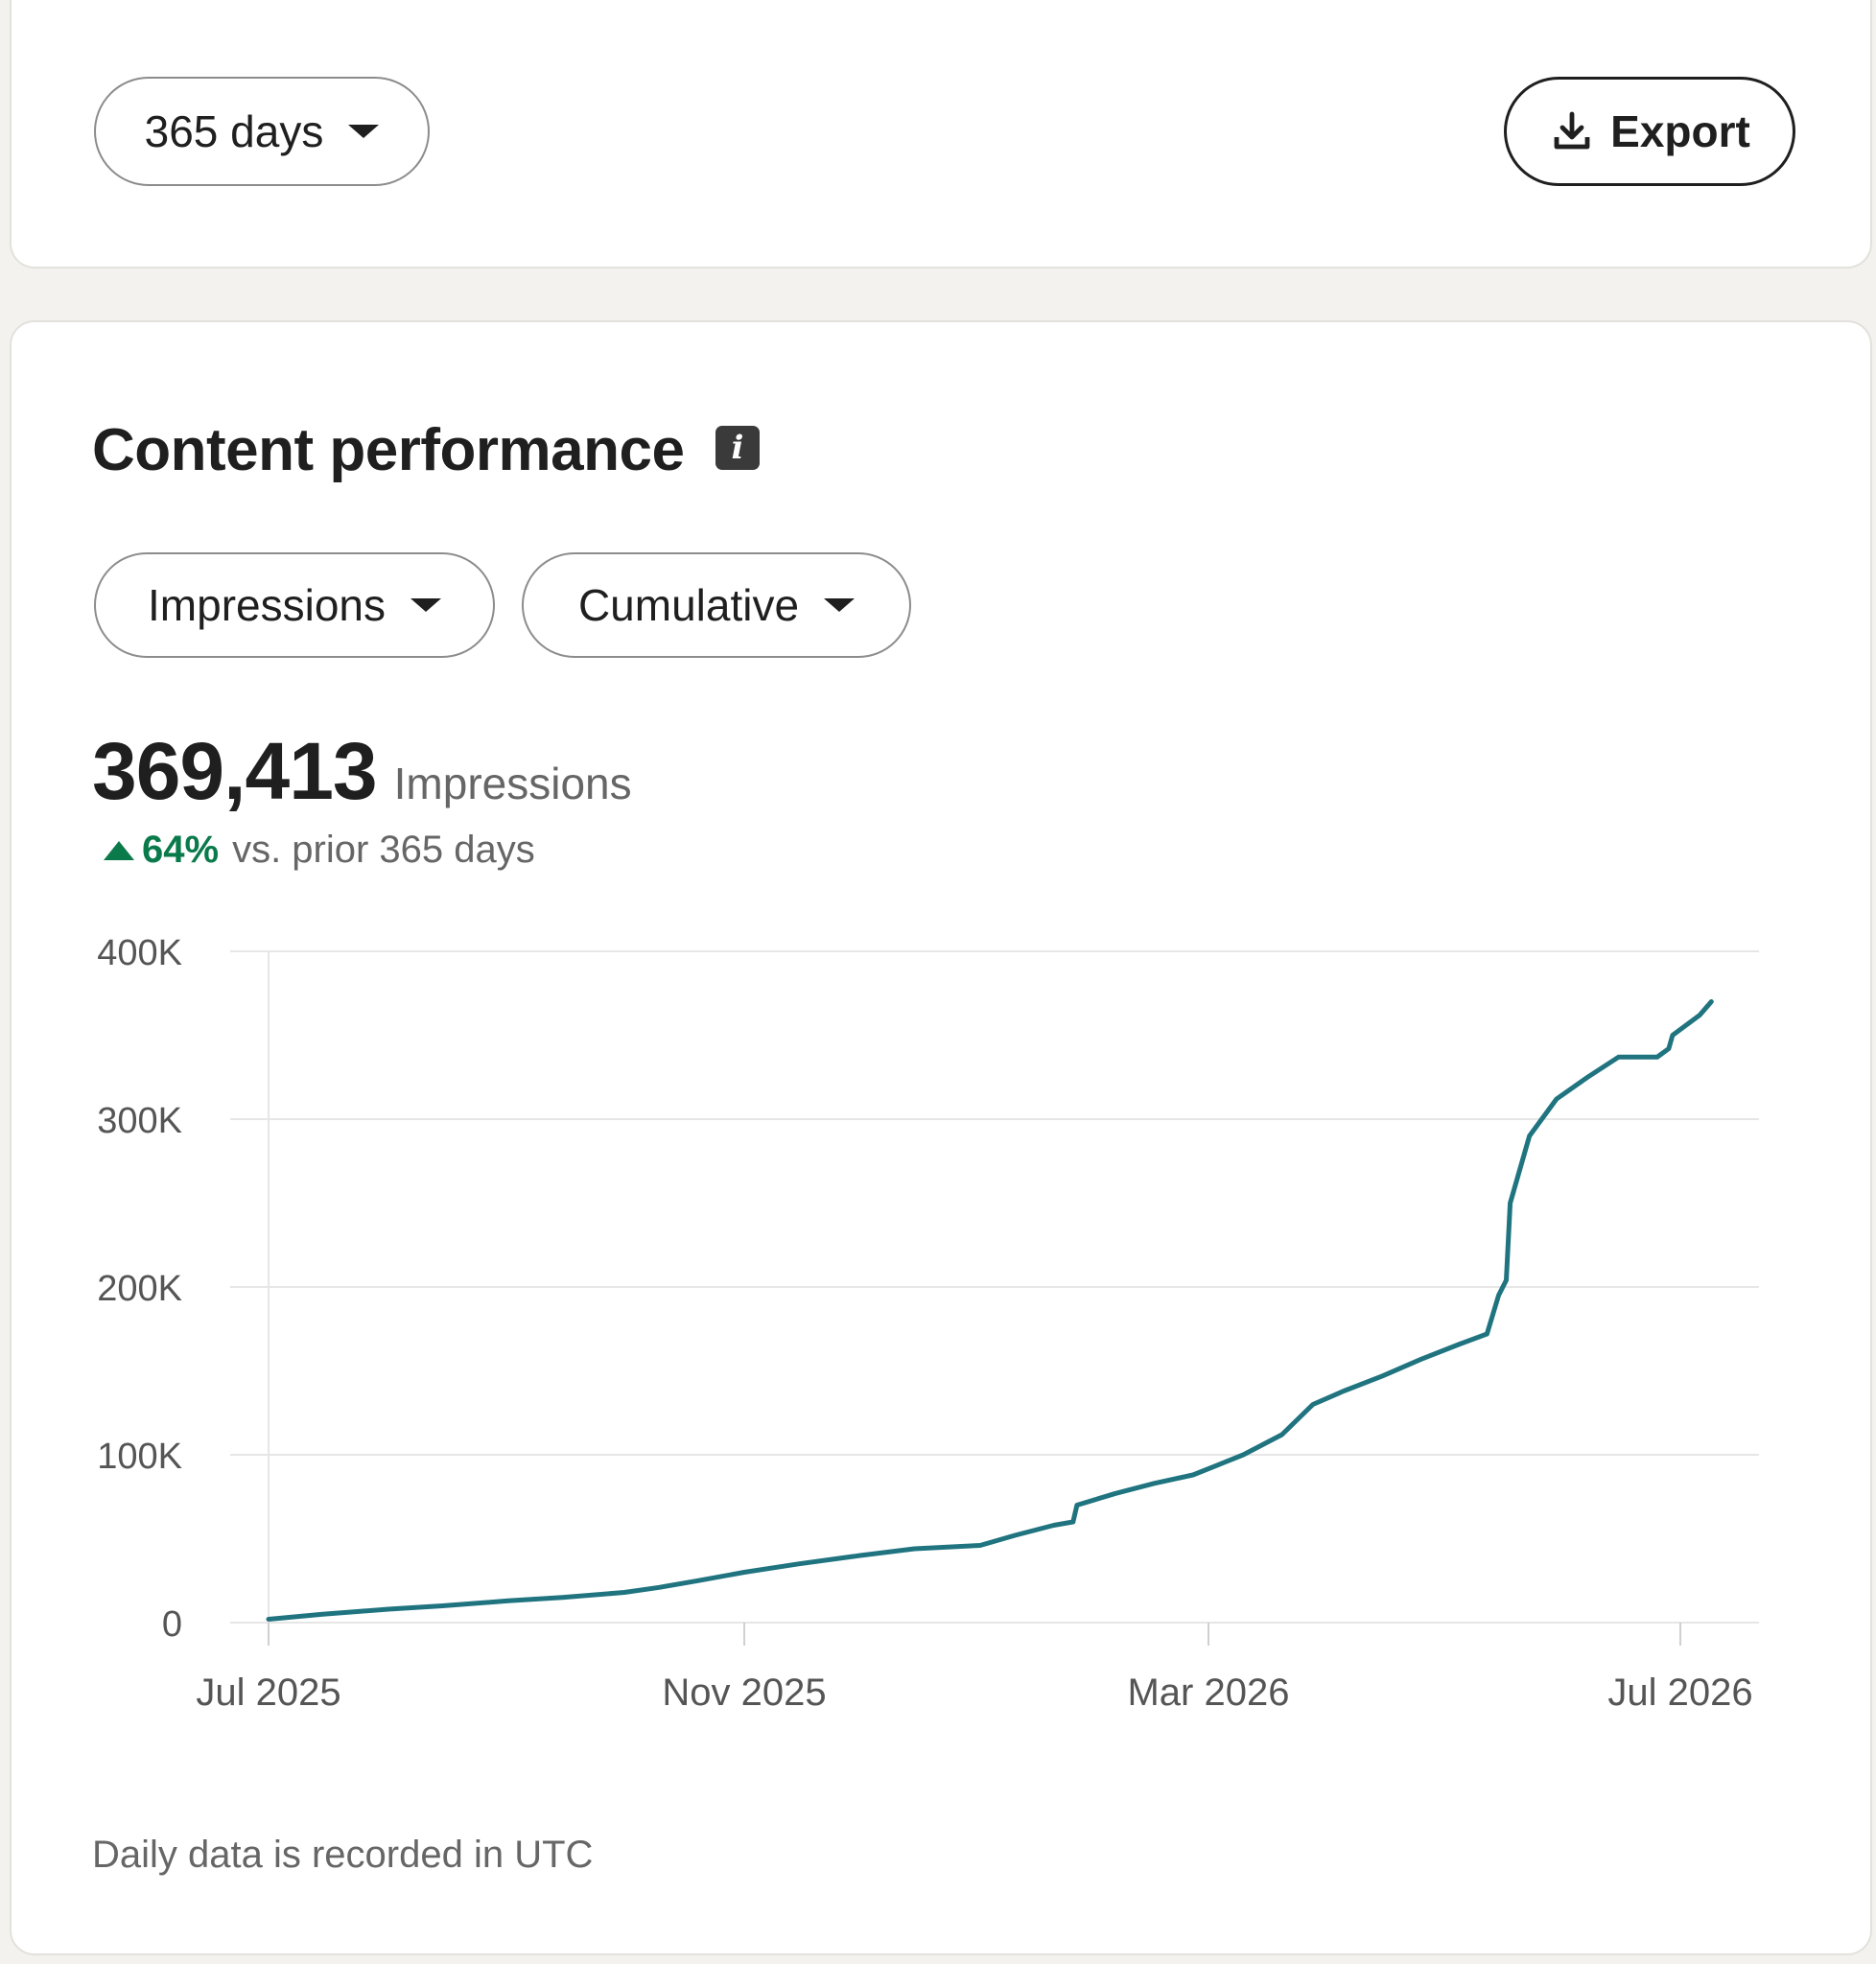 The image size is (1876, 1964). I want to click on metric-dropdown: Impressions, so click(294, 605).